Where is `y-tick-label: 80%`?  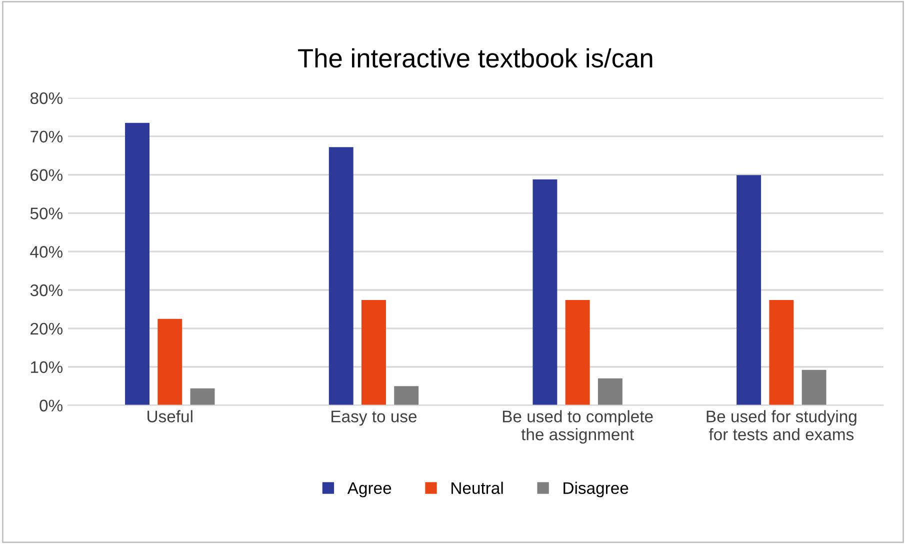
y-tick-label: 80% is located at coordinates (46, 98).